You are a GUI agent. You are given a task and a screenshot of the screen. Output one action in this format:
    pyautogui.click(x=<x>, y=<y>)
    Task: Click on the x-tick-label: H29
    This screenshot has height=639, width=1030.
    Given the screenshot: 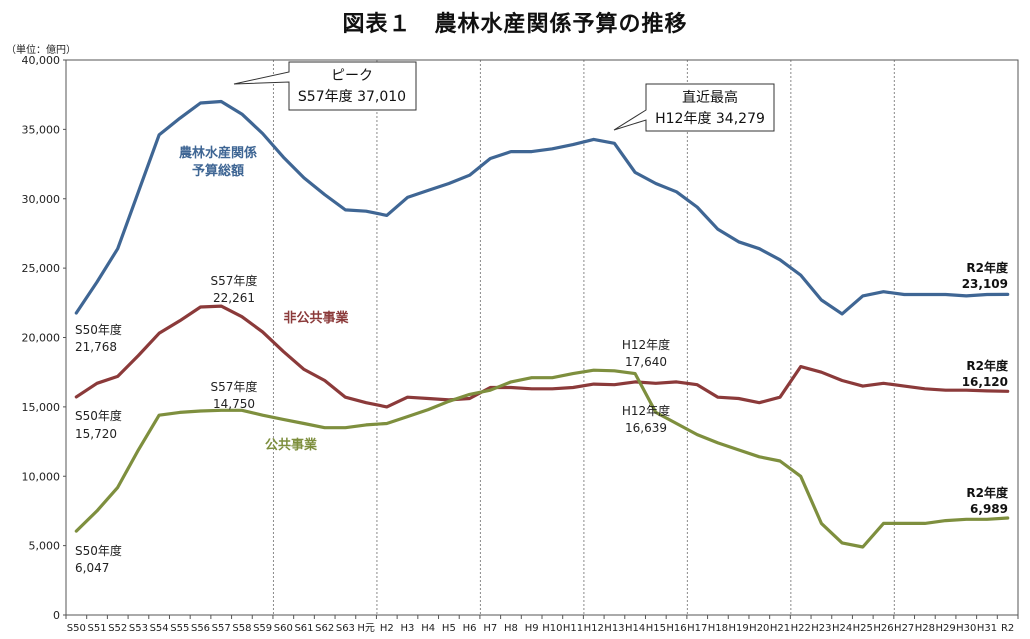 What is the action you would take?
    pyautogui.click(x=945, y=628)
    